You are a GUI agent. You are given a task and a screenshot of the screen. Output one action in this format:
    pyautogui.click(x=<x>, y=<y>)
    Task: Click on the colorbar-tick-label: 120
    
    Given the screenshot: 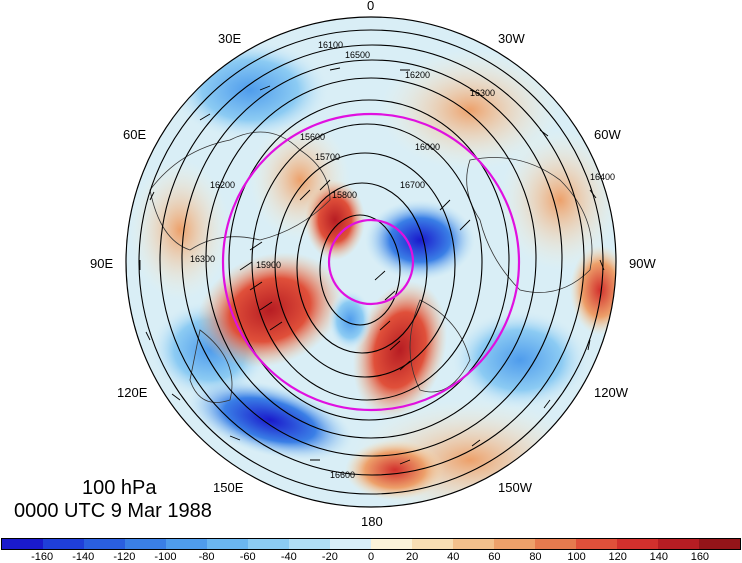 What is the action you would take?
    pyautogui.click(x=617, y=557)
    